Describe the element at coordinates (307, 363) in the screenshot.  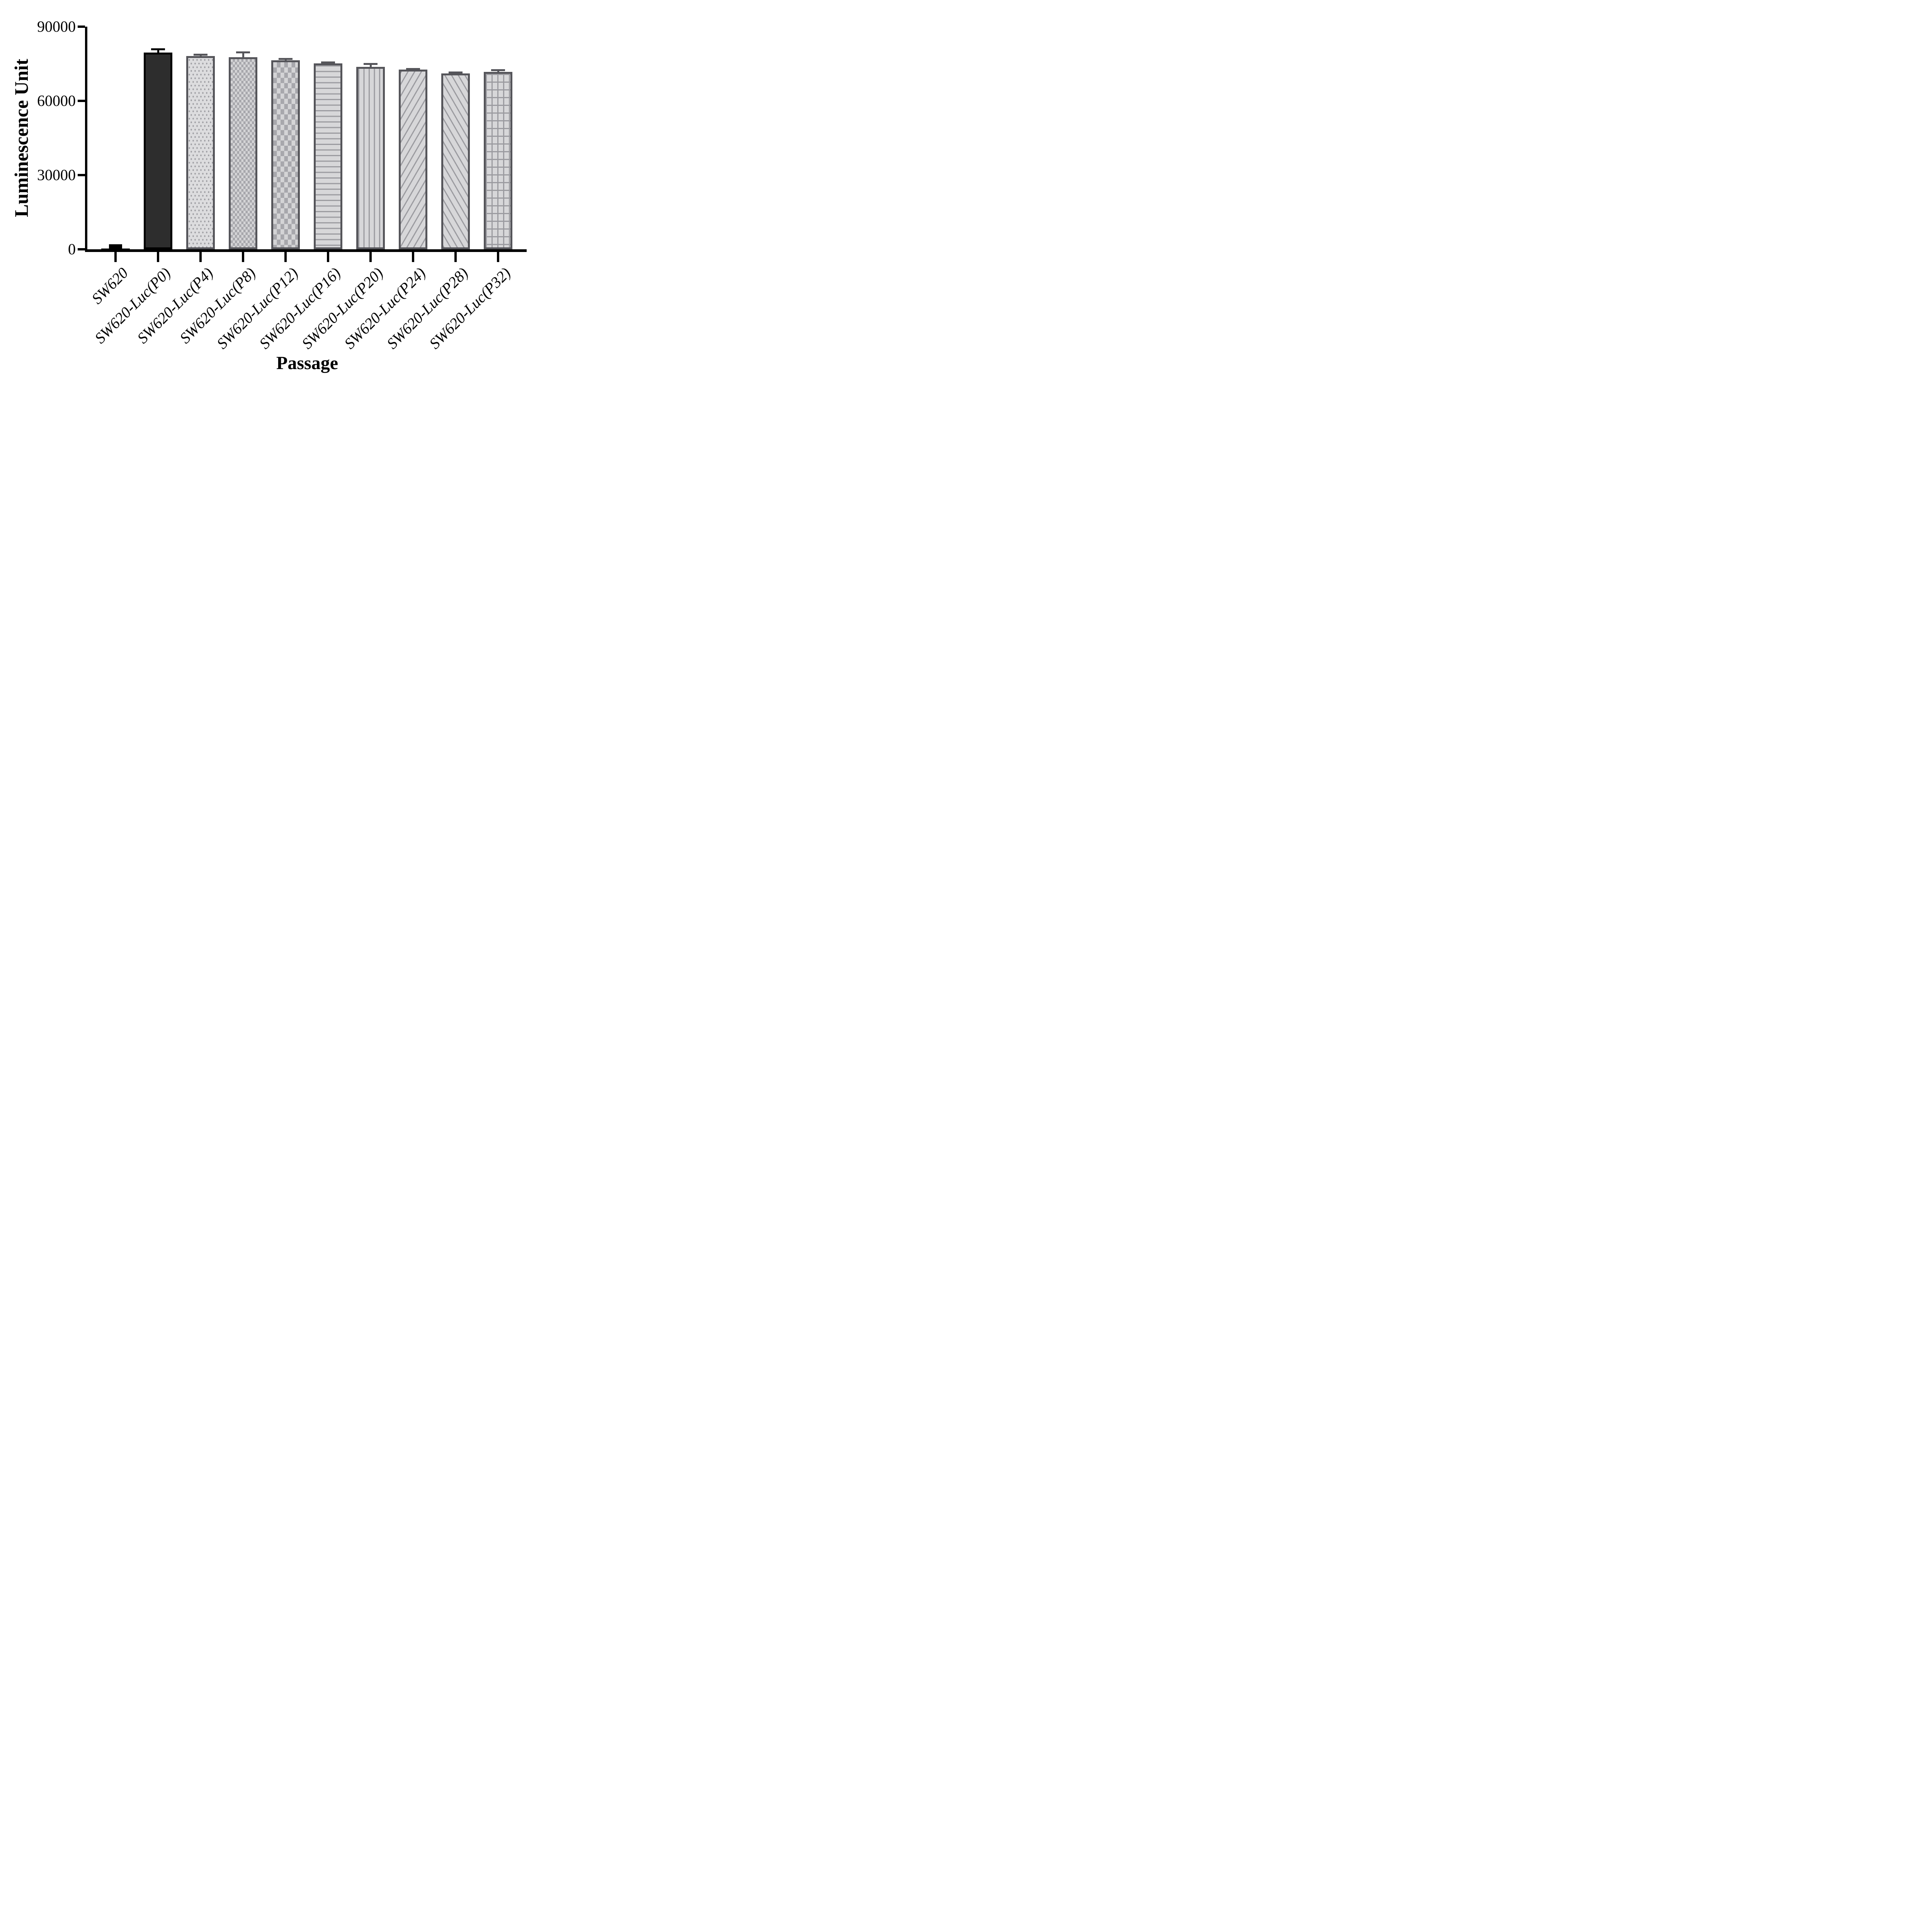
I see `x-axis-title: Passage` at that location.